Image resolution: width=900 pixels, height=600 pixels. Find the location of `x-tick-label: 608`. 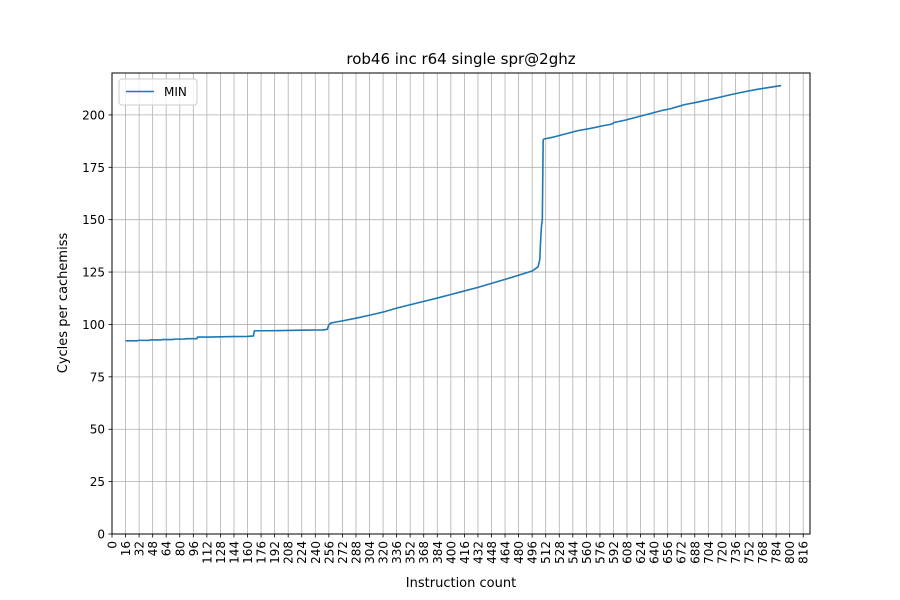

x-tick-label: 608 is located at coordinates (628, 552).